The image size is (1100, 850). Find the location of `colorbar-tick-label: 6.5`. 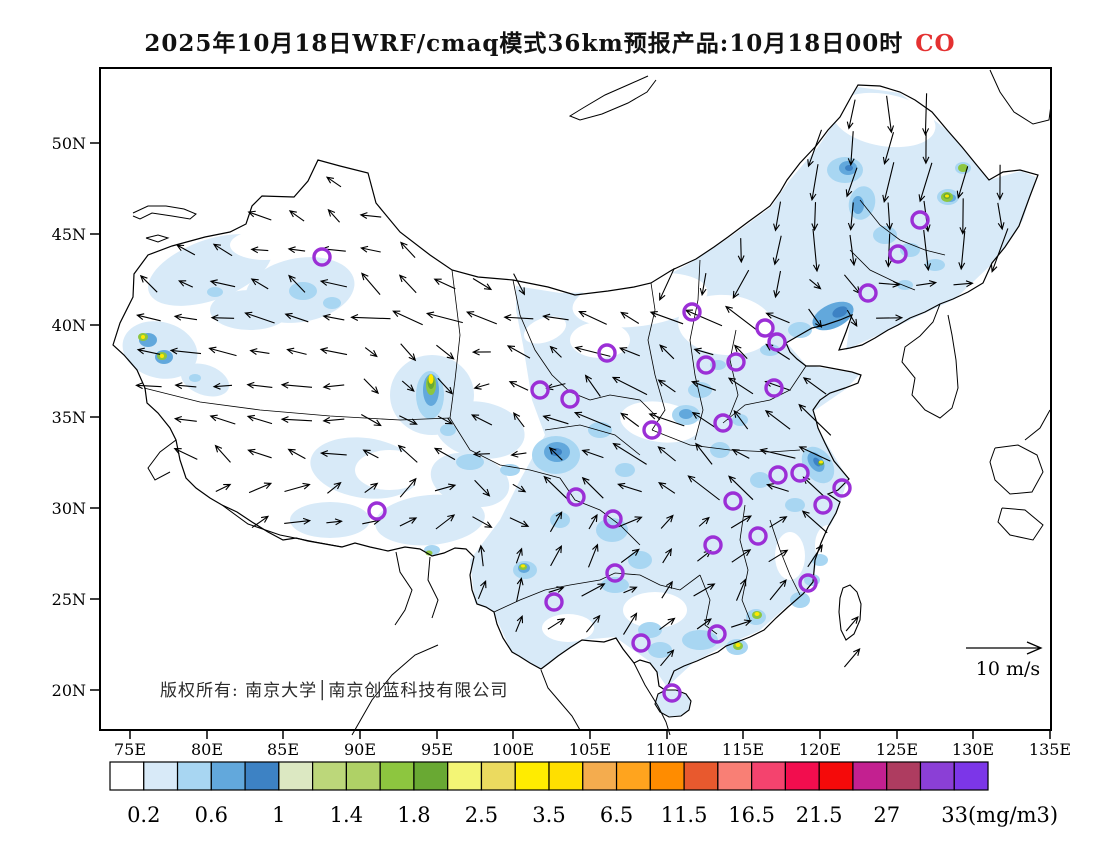

colorbar-tick-label: 6.5 is located at coordinates (616, 815).